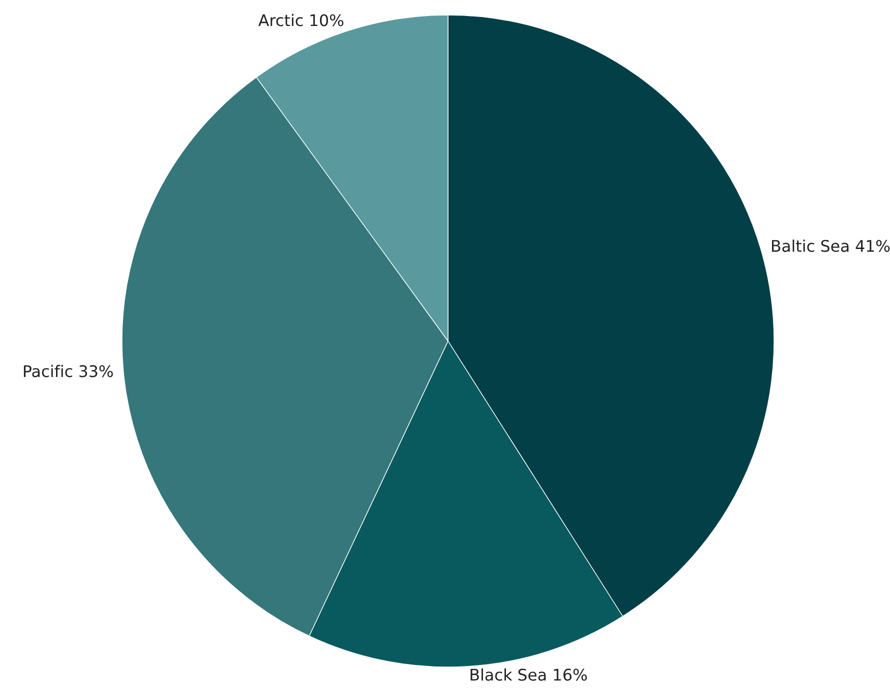  I want to click on slice-label: Arctic 10%, so click(301, 20).